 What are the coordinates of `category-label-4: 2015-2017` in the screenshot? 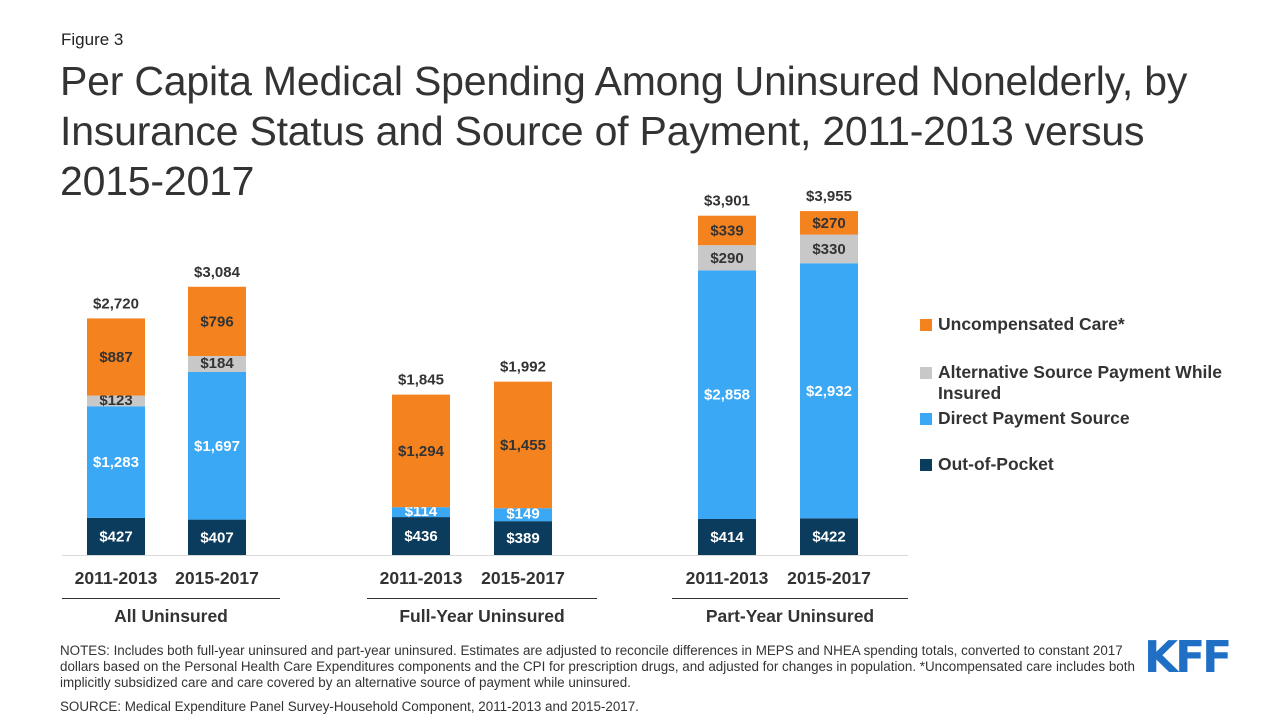 It's located at (523, 578).